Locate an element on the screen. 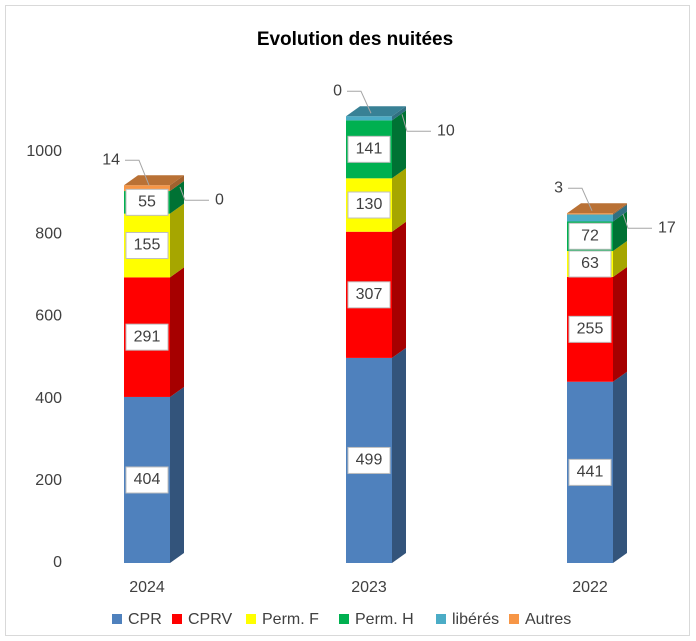 The image size is (696, 641). data-label: 141 is located at coordinates (369, 149).